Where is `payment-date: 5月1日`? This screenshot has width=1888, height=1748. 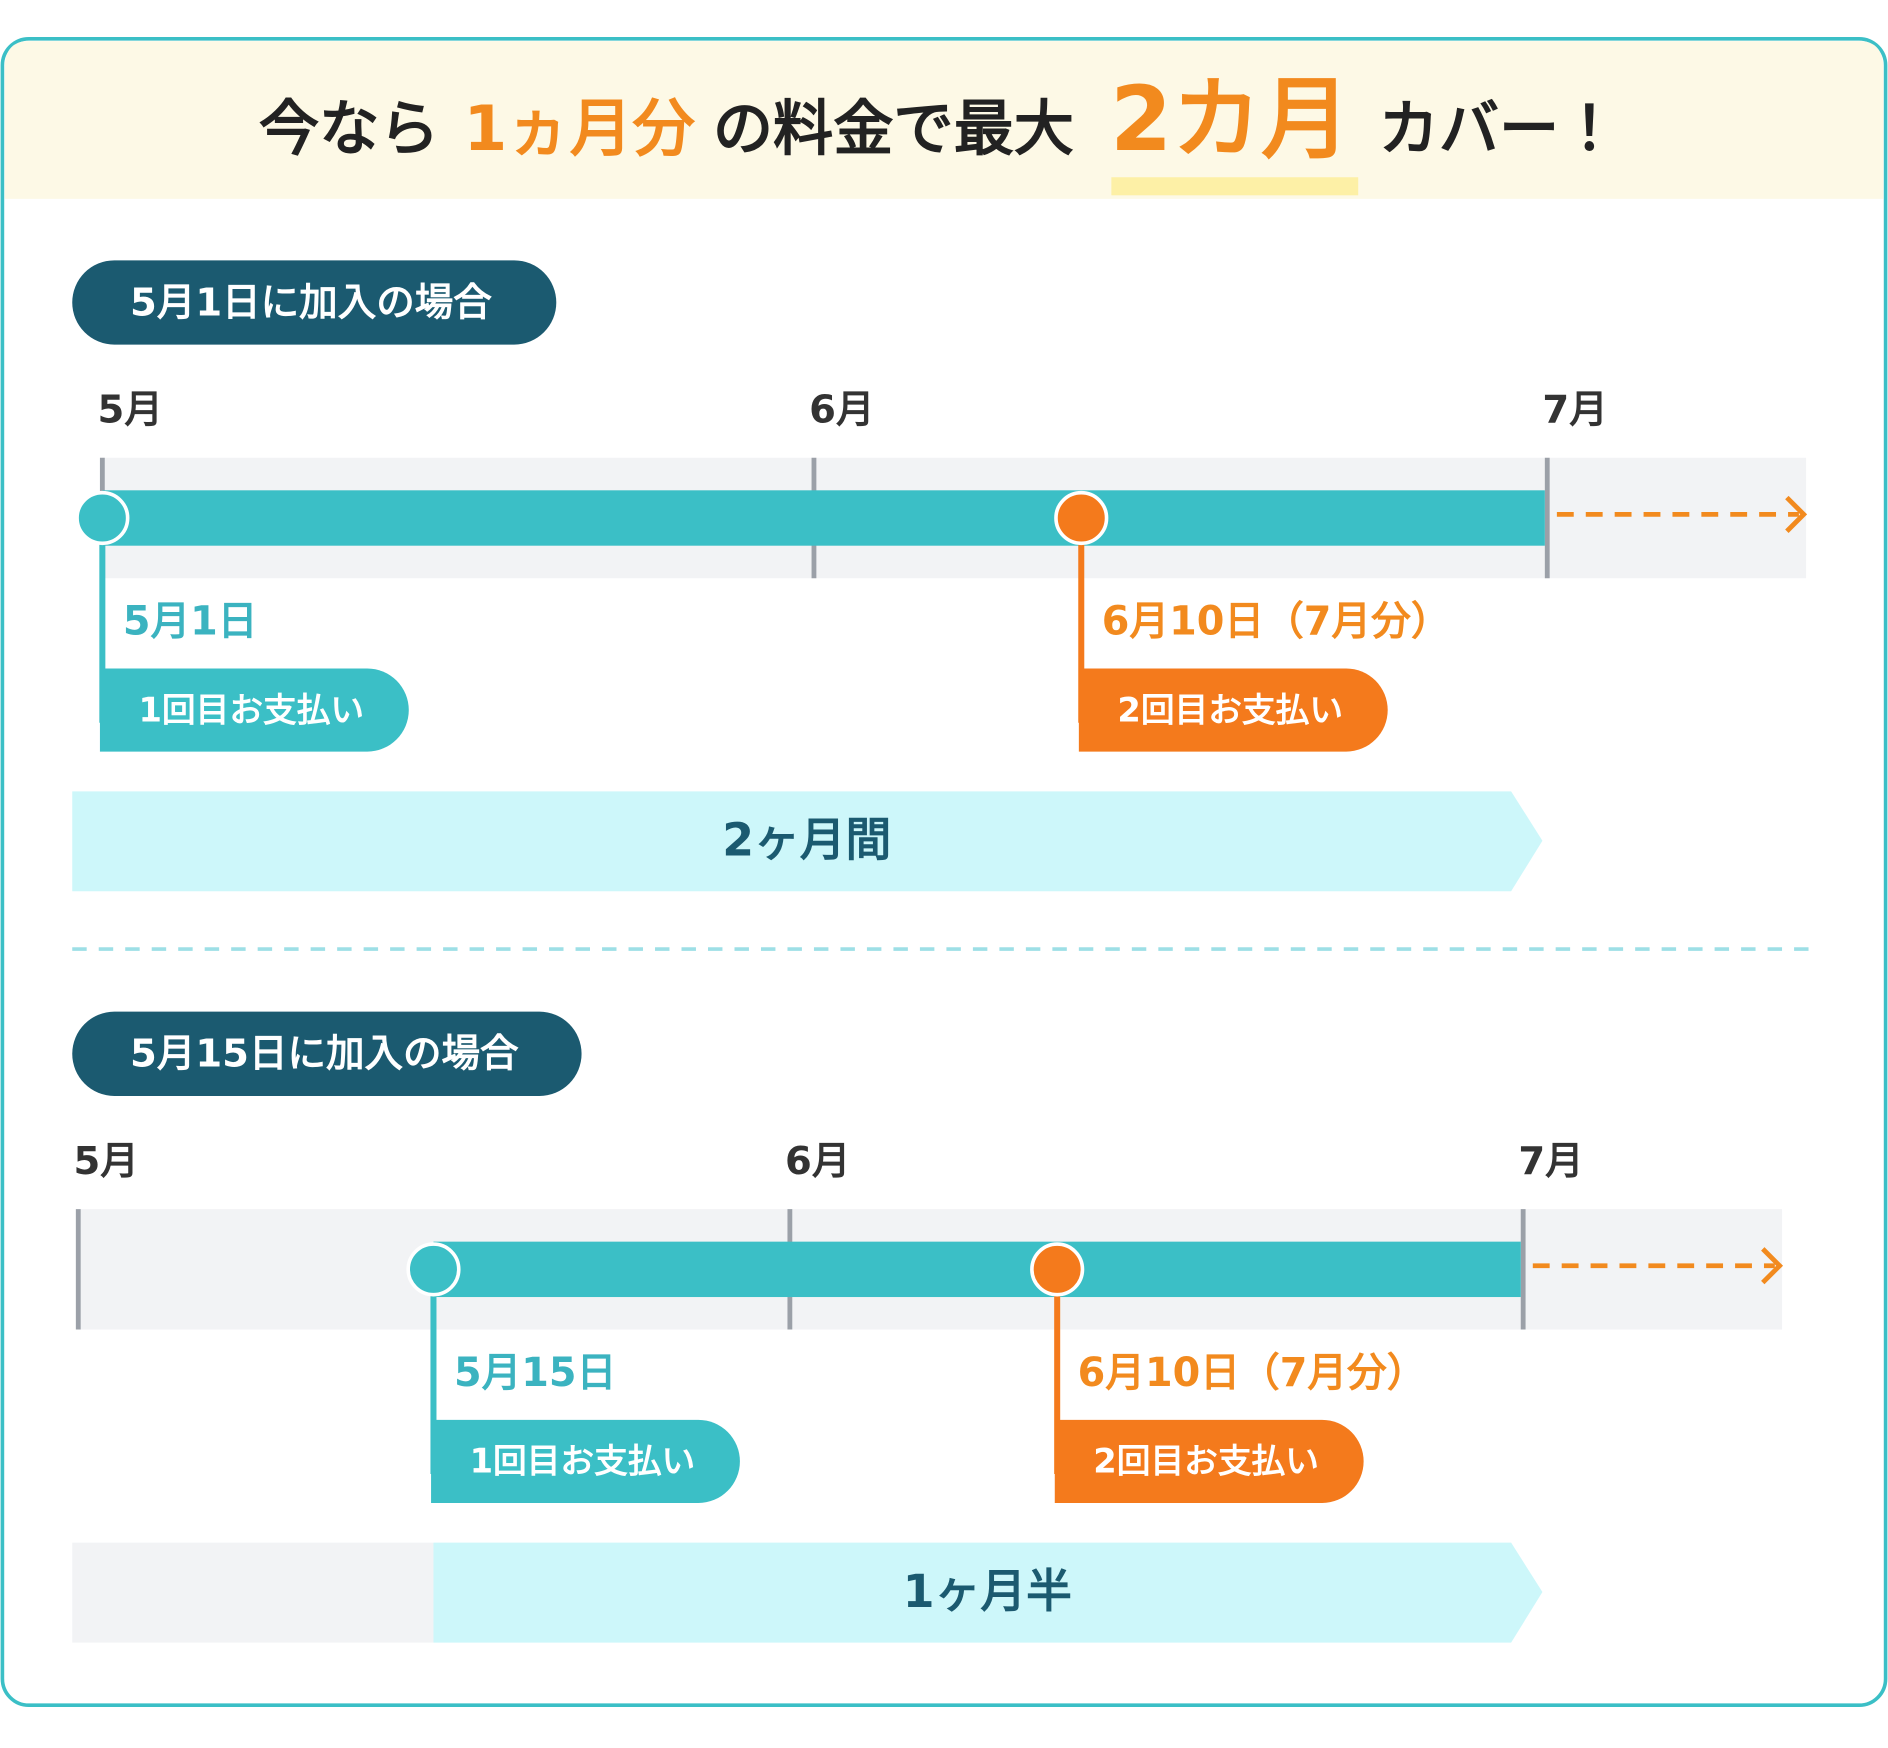 payment-date: 5月1日 is located at coordinates (190, 621).